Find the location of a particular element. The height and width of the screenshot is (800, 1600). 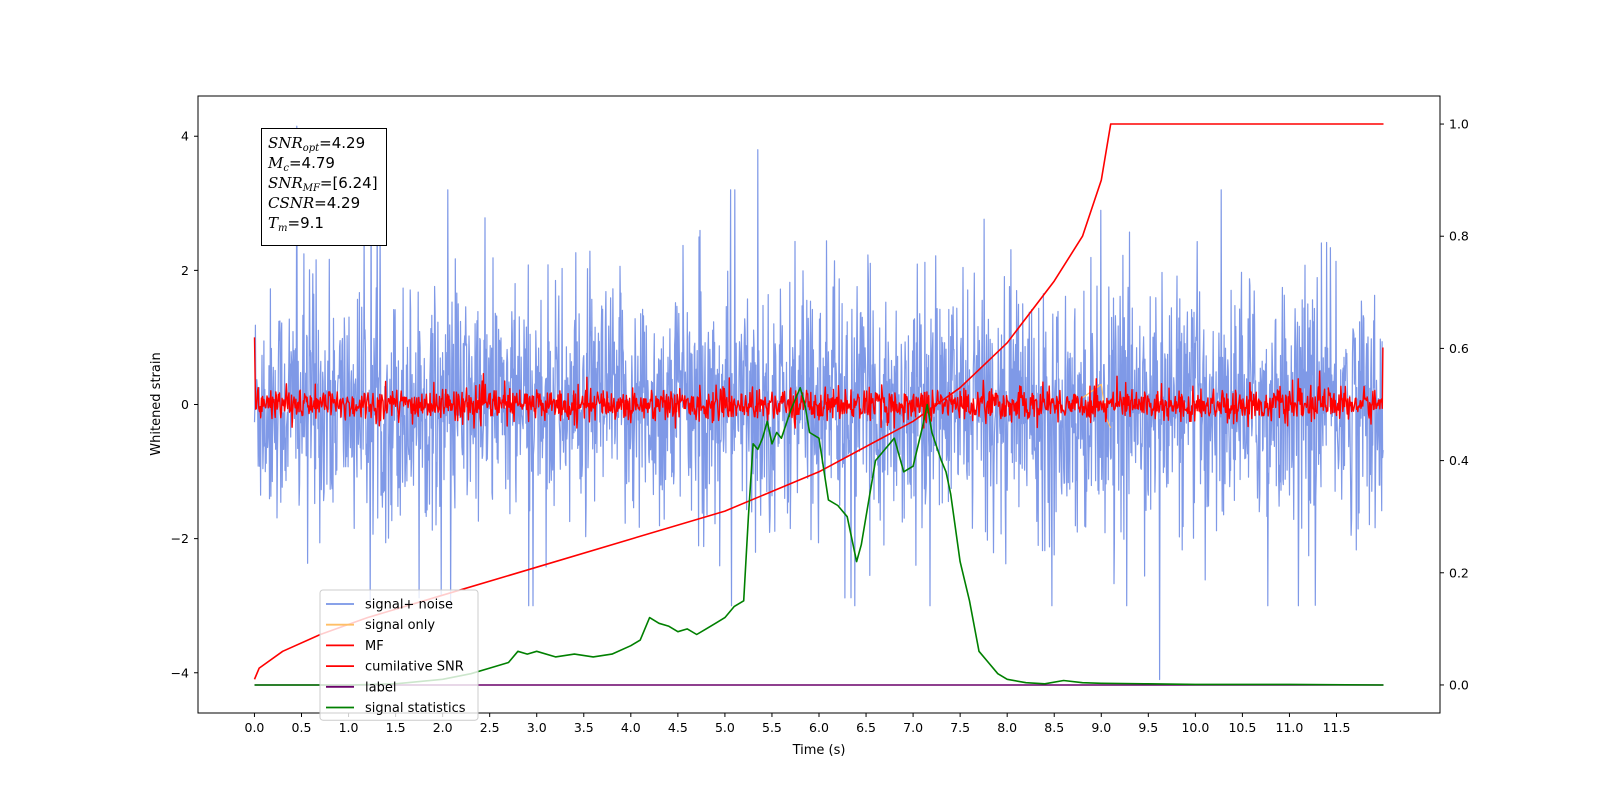

y2-tick-label: 0.6 is located at coordinates (1459, 348).